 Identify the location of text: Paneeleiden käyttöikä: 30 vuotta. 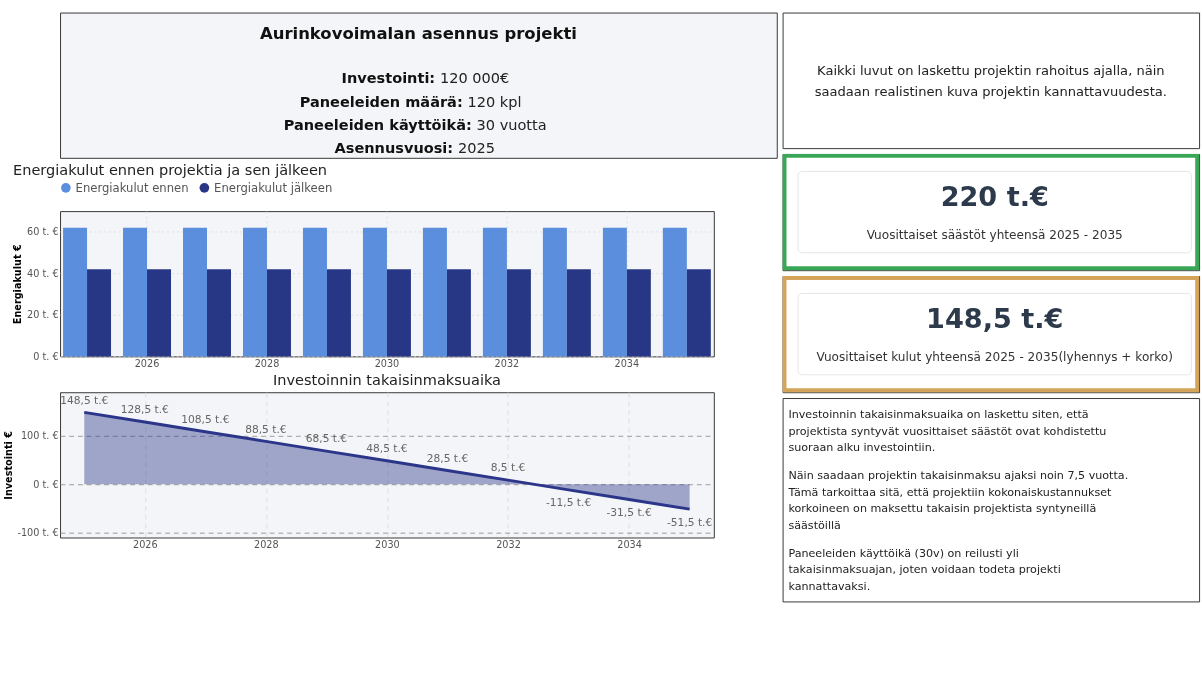
(415, 124).